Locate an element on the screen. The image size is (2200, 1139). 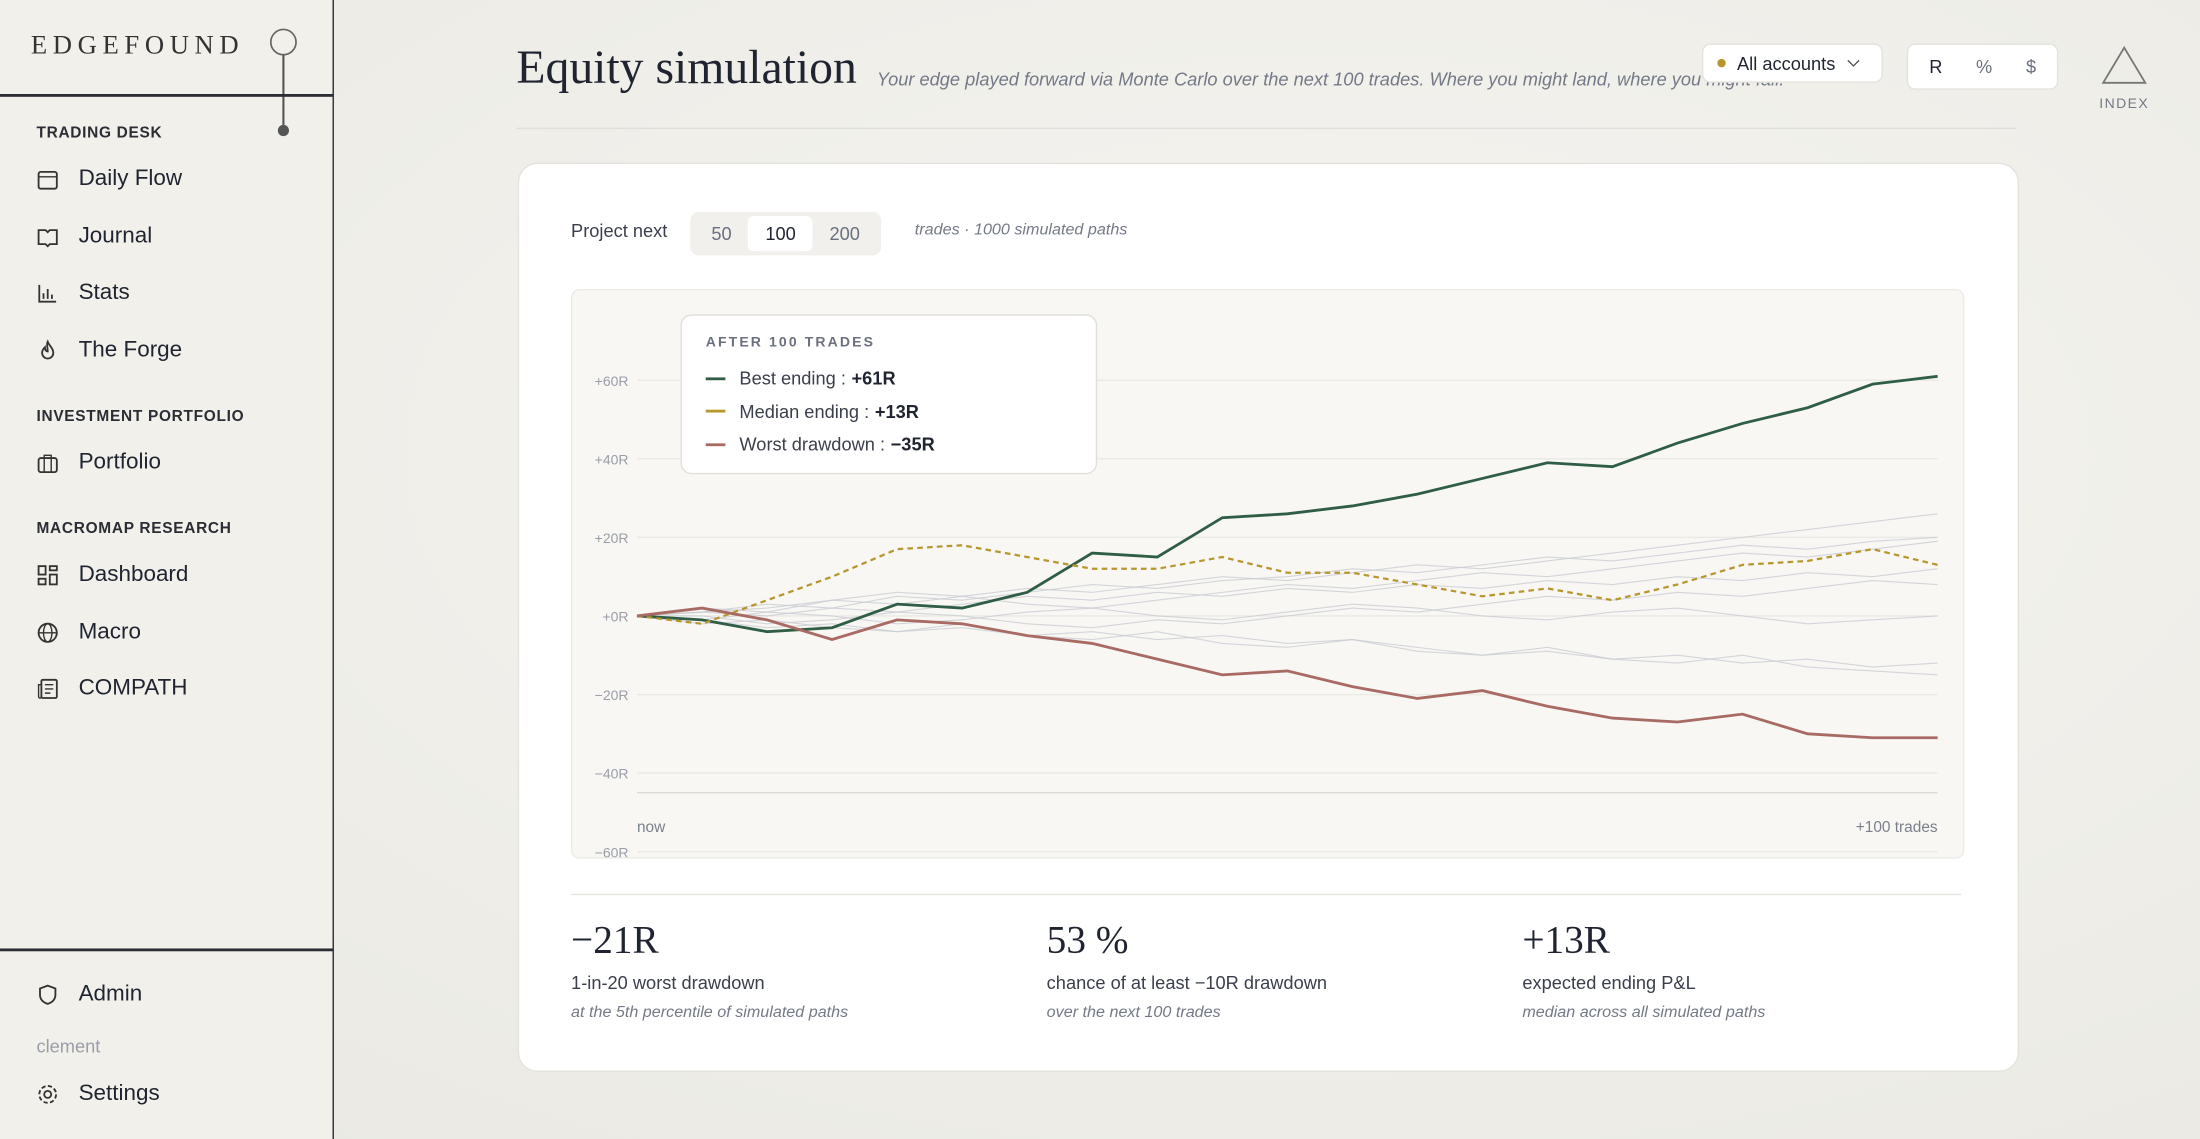
nav-item: Daily Flow is located at coordinates (109, 179).